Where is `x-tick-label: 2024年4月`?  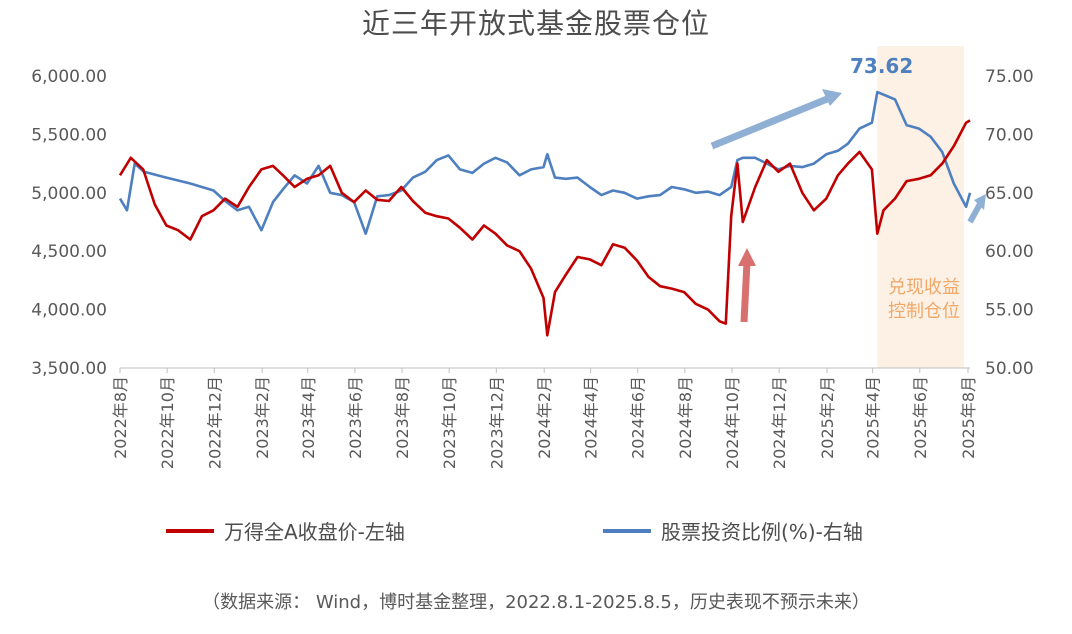 x-tick-label: 2024年4月 is located at coordinates (591, 417).